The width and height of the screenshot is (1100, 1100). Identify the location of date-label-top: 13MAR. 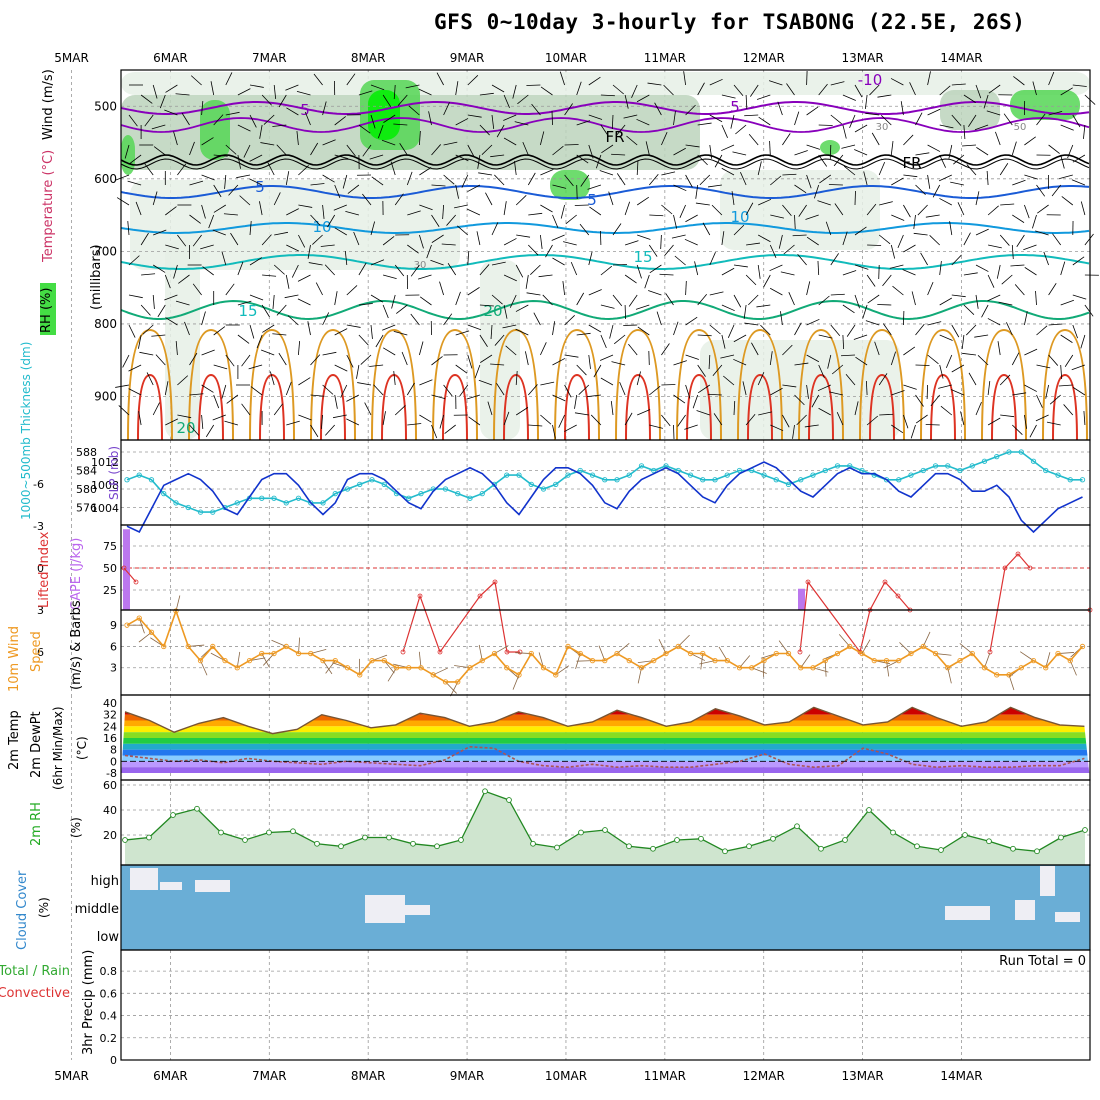
(862, 58).